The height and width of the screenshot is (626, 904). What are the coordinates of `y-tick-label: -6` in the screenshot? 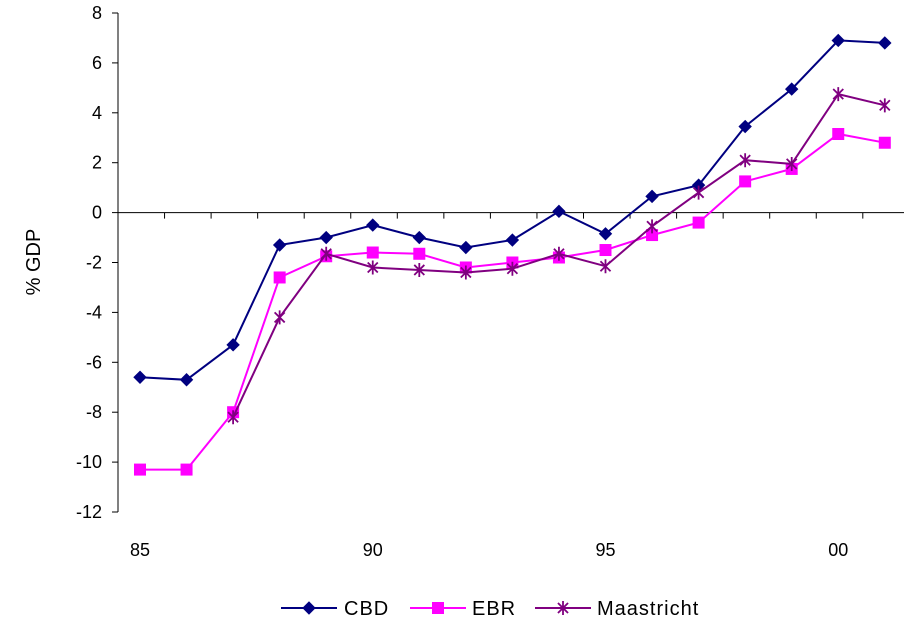 It's located at (94, 362).